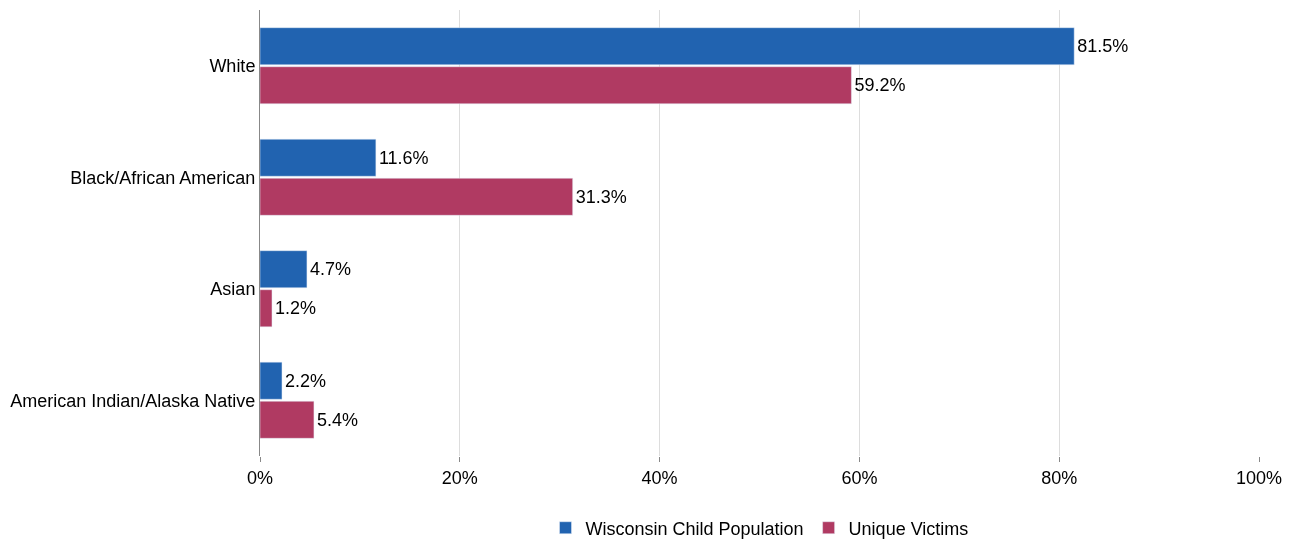 The height and width of the screenshot is (556, 1299). I want to click on x-tick-label: 60%, so click(859, 477).